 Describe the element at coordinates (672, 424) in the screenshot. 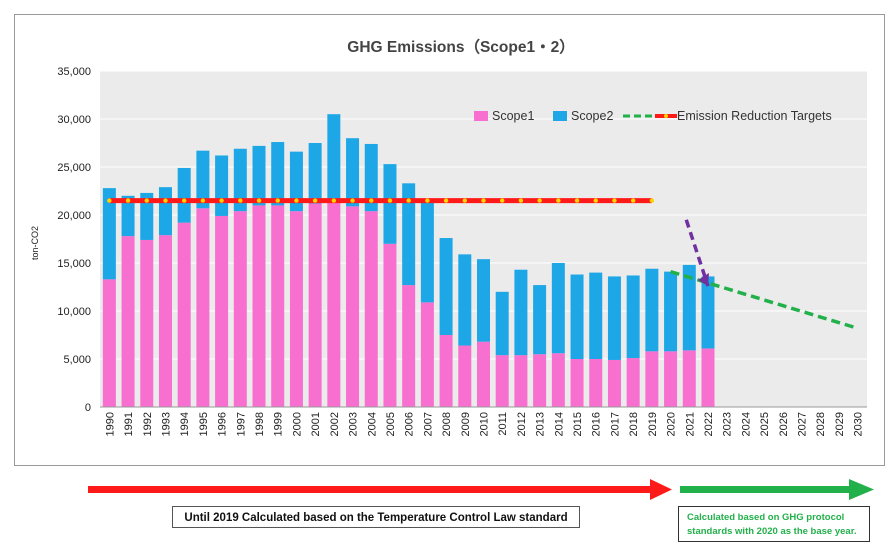

I see `x-tick-label: 2020` at that location.